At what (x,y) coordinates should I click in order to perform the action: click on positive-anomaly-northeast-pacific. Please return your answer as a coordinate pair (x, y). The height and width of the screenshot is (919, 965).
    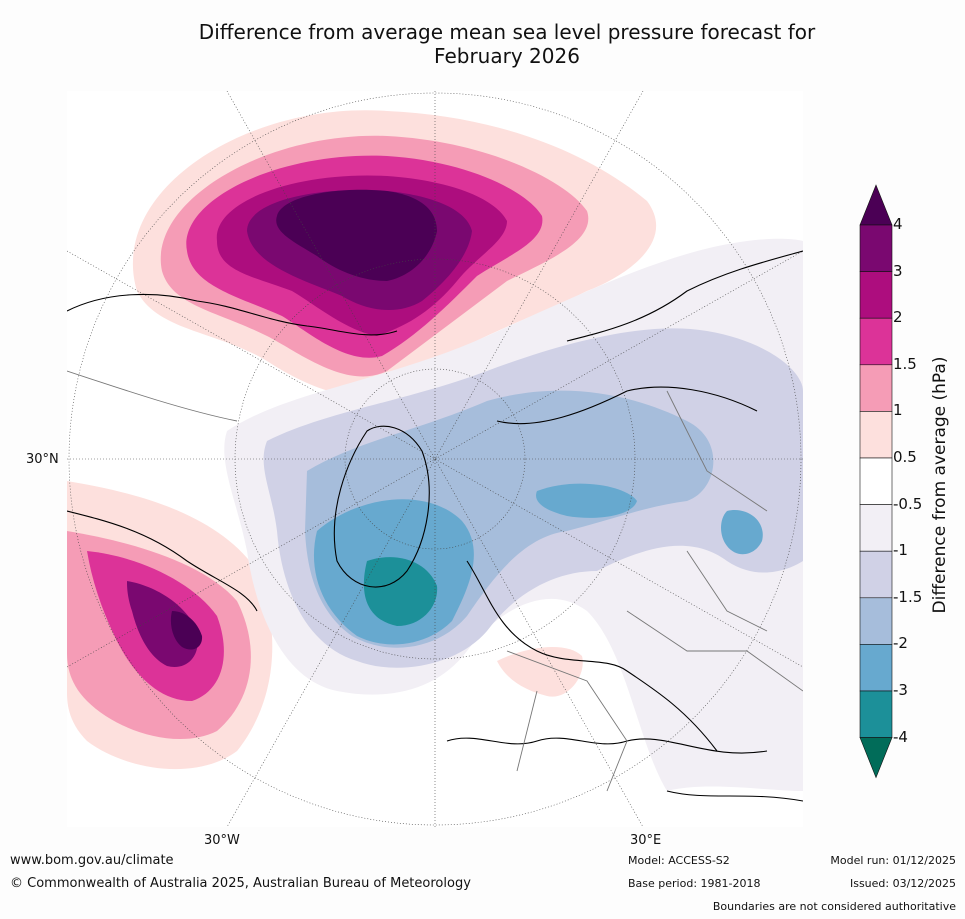
    Looking at the image, I should click on (170, 625).